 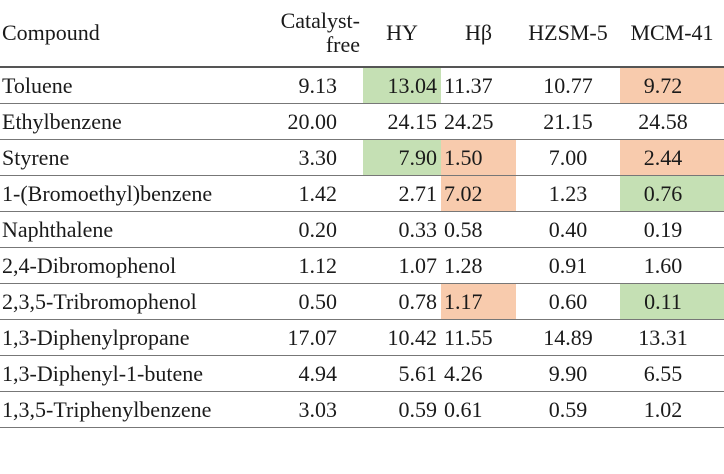 What do you see at coordinates (568, 85) in the screenshot?
I see `value-cell-hzsm5: 10.77` at bounding box center [568, 85].